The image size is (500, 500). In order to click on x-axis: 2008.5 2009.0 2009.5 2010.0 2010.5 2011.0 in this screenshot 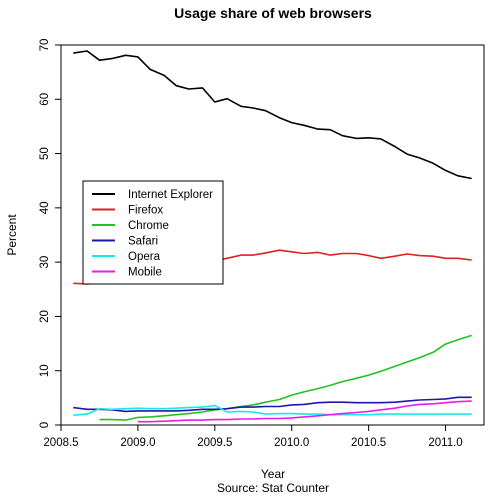, I will do `click(253, 437)`.